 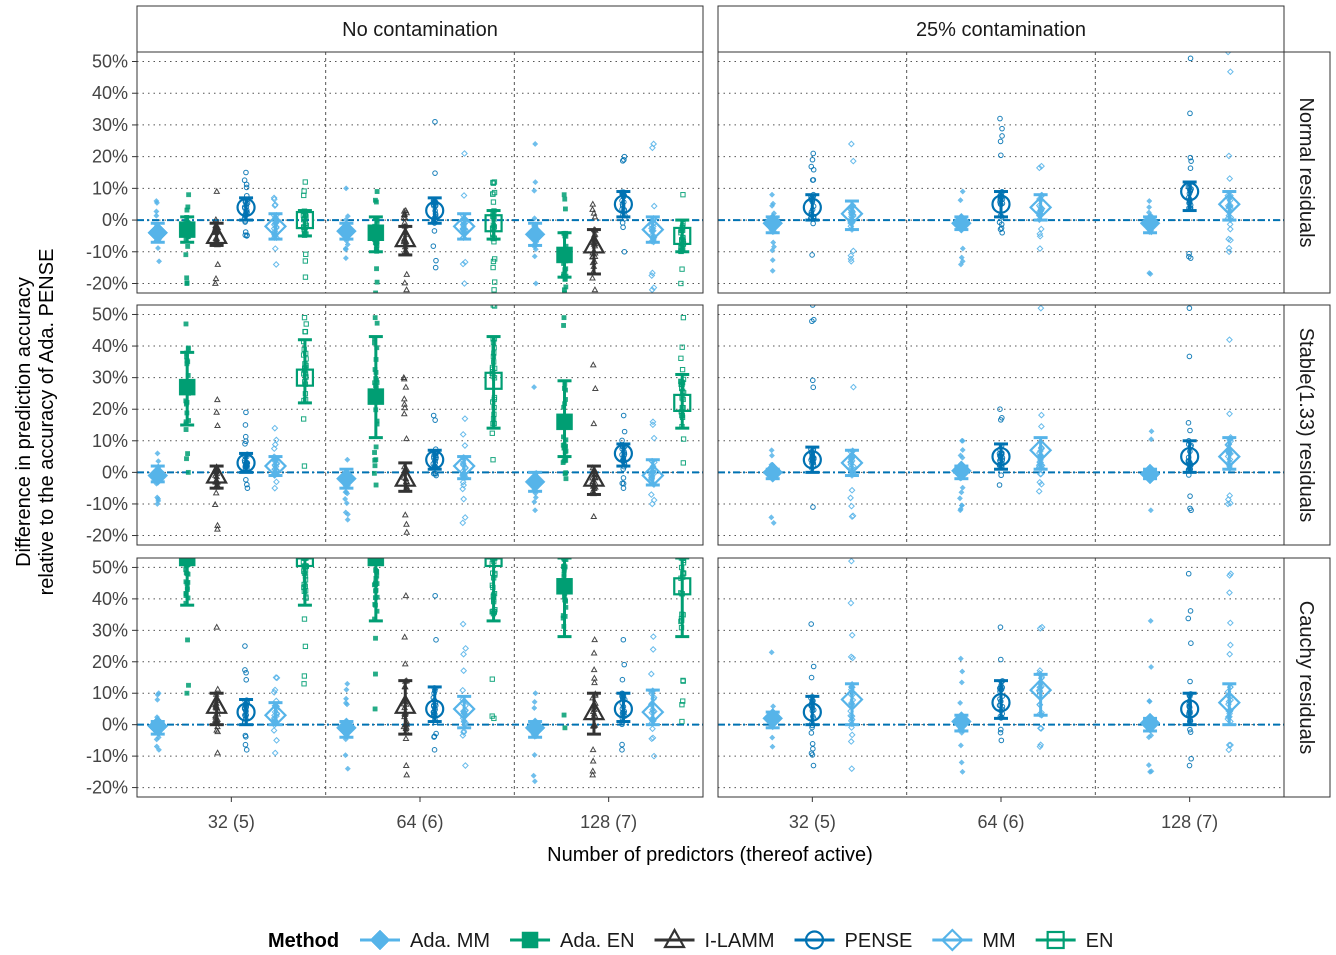 I want to click on x-tick-label: 32 (5), so click(x=812, y=822).